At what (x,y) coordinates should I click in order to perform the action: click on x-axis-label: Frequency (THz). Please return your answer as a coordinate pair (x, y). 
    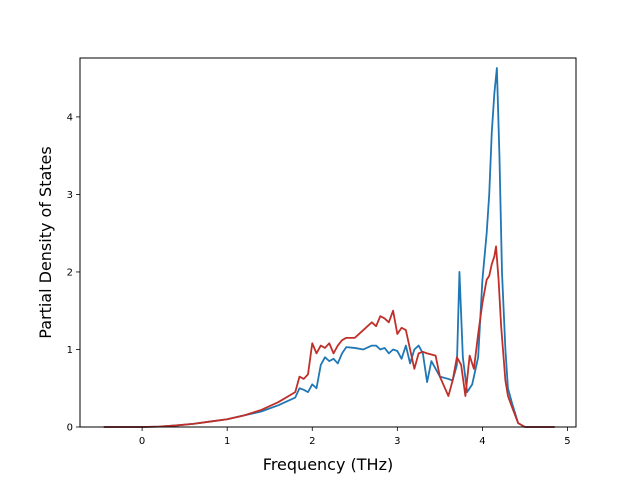
    Looking at the image, I should click on (328, 464).